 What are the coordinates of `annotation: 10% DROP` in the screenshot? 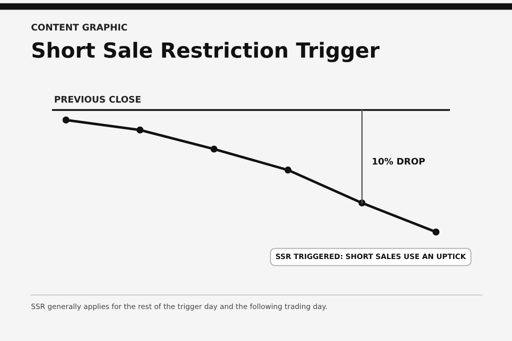 It's located at (398, 161).